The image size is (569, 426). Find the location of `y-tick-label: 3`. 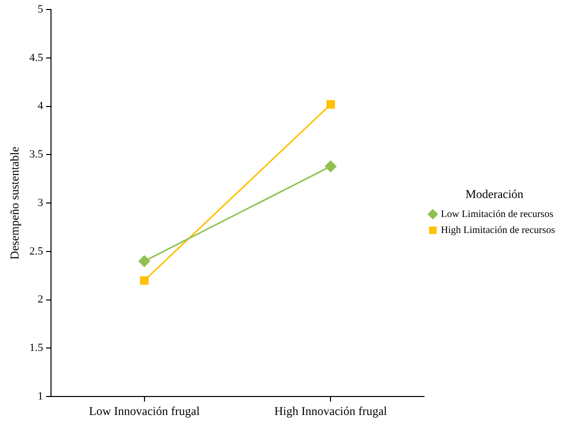

y-tick-label: 3 is located at coordinates (41, 202).